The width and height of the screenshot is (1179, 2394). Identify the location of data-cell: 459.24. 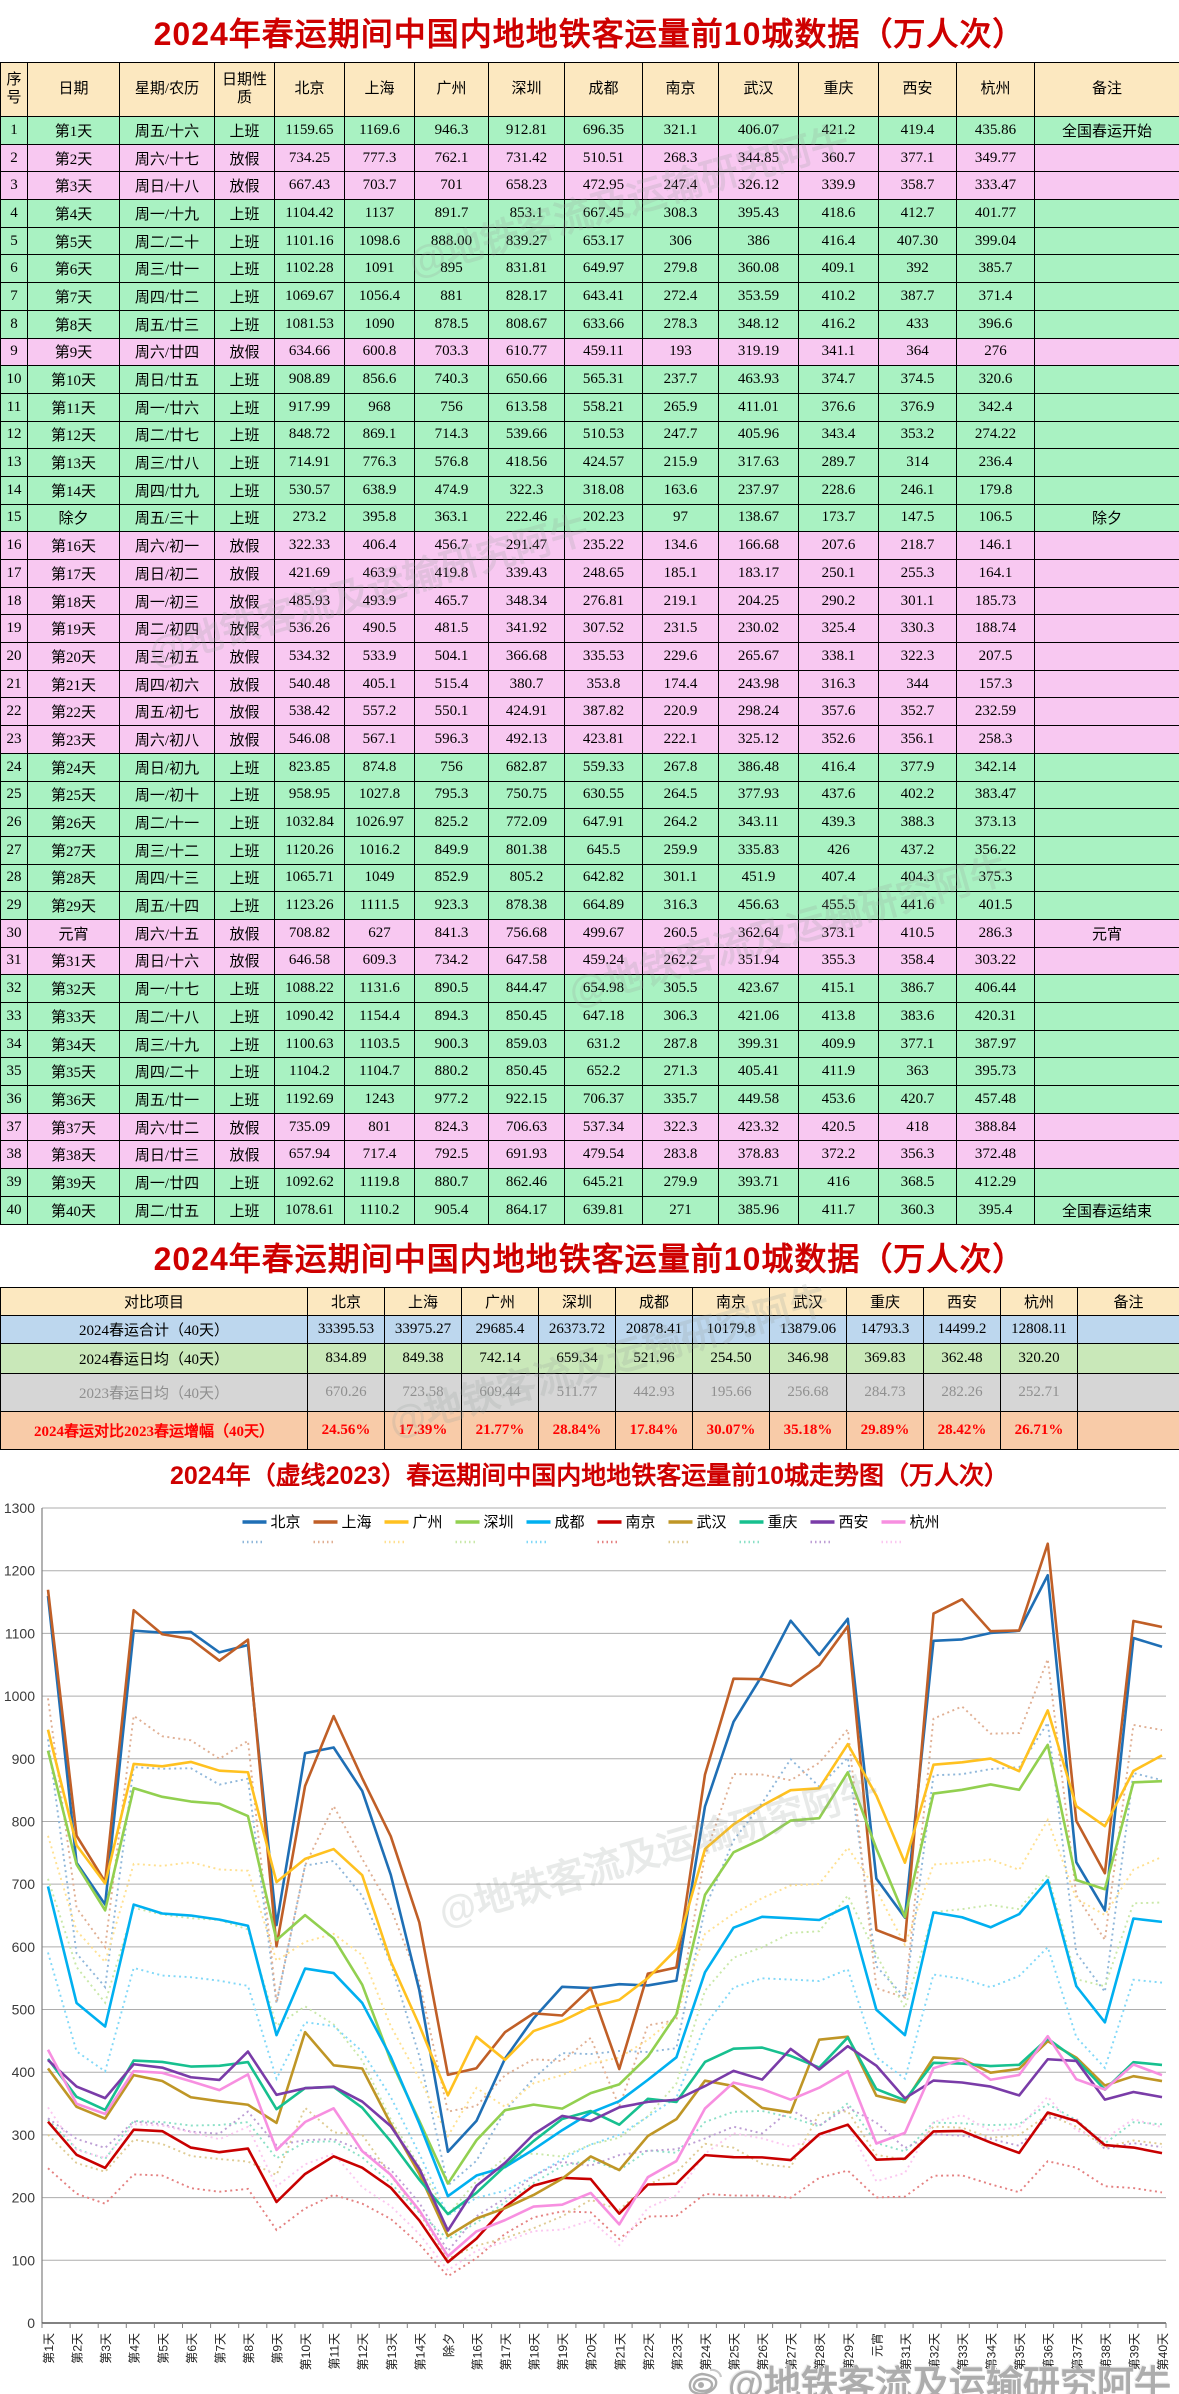
(603, 961).